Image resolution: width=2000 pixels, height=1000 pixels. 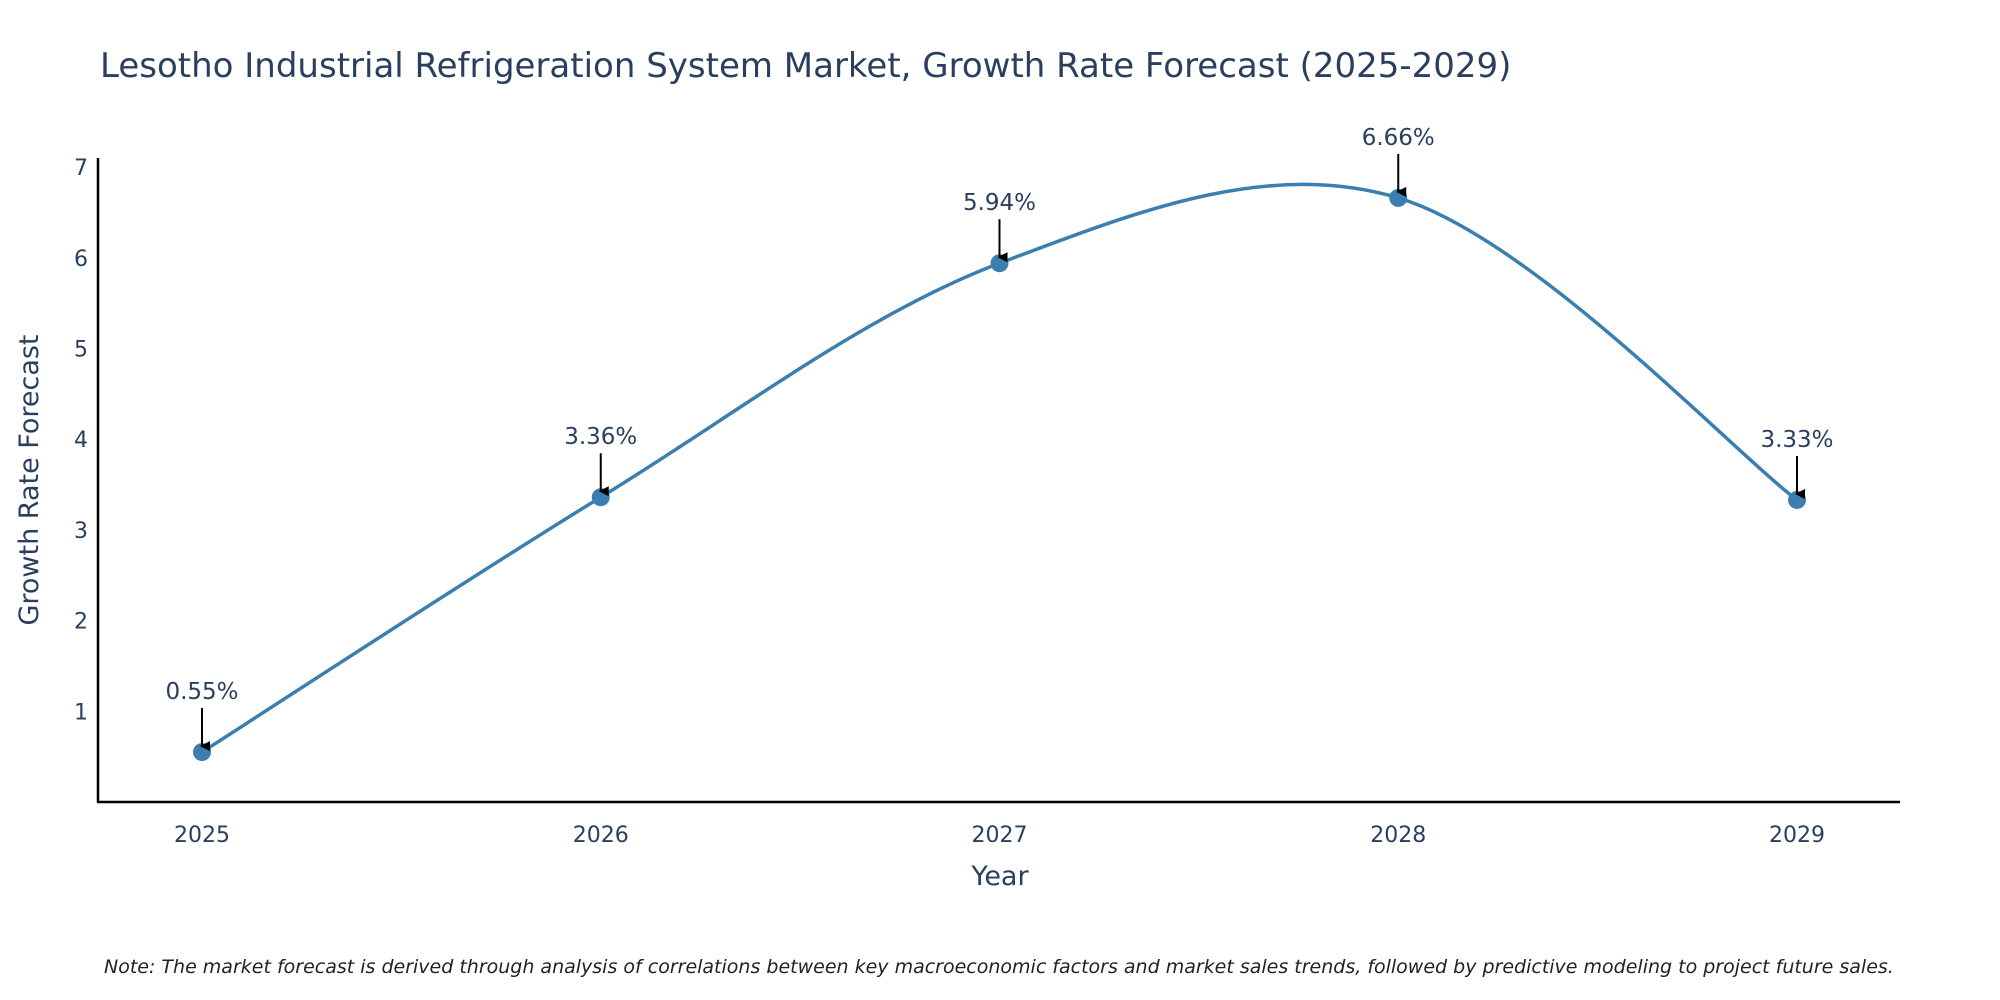 I want to click on x-tick-label: 2026, so click(x=601, y=835).